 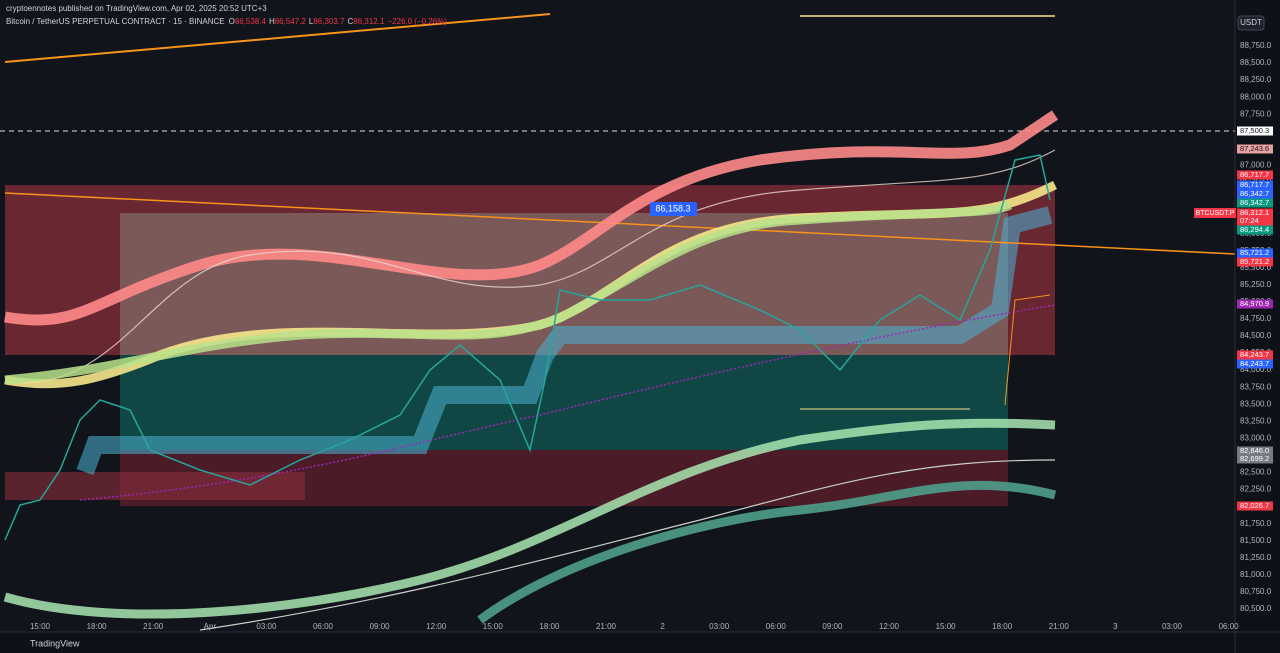 I want to click on price-label: 80,750.0, so click(x=1256, y=591).